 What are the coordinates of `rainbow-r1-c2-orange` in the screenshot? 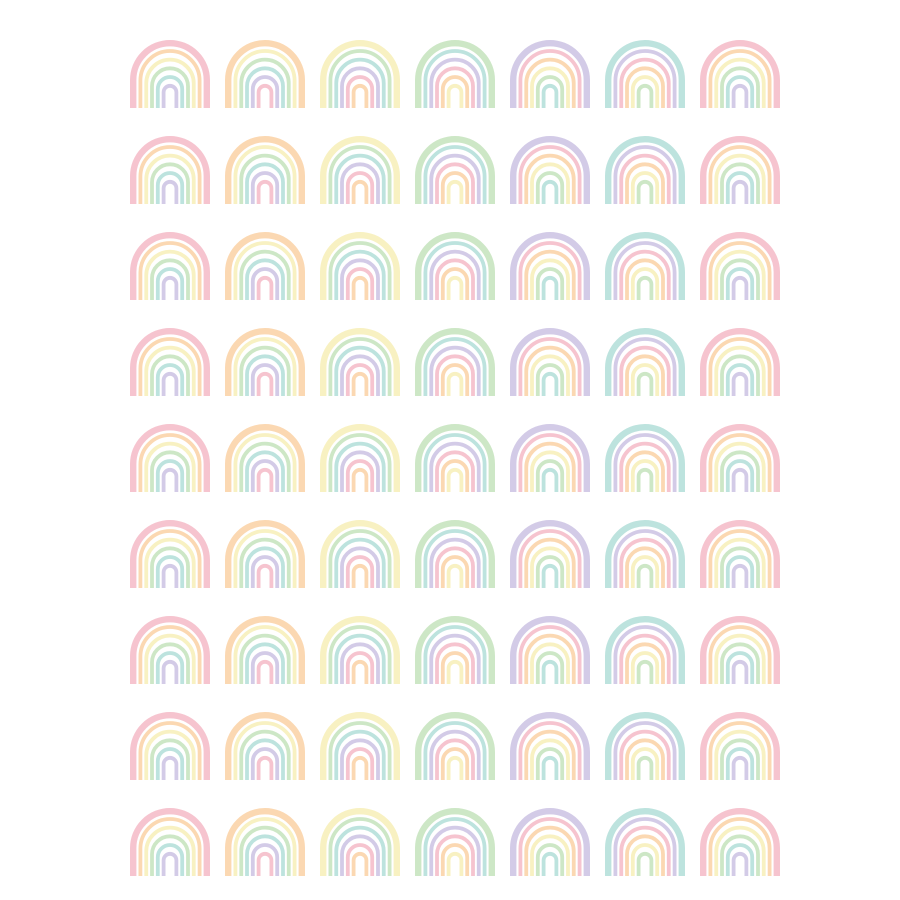 It's located at (265, 74).